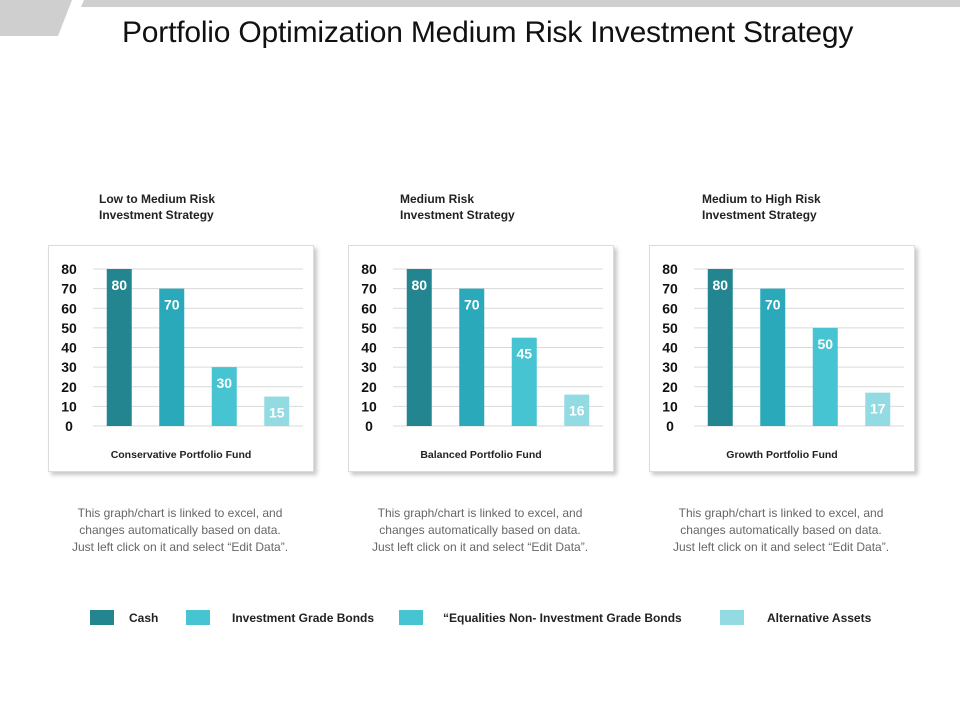  I want to click on panel-heading-line: Medium Risk, so click(437, 199).